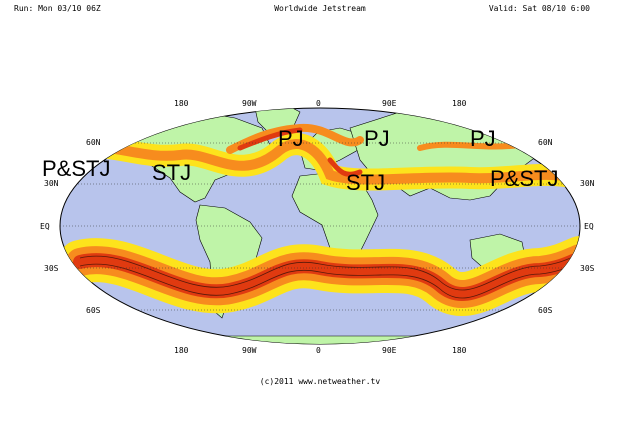  I want to click on southern-jet-contours, so click(329, 276).